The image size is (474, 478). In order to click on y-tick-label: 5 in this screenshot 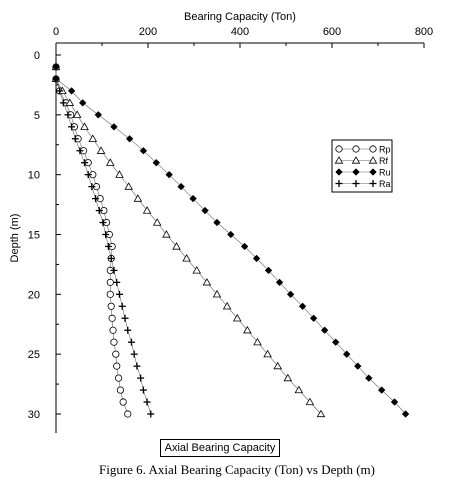, I will do `click(37, 116)`.